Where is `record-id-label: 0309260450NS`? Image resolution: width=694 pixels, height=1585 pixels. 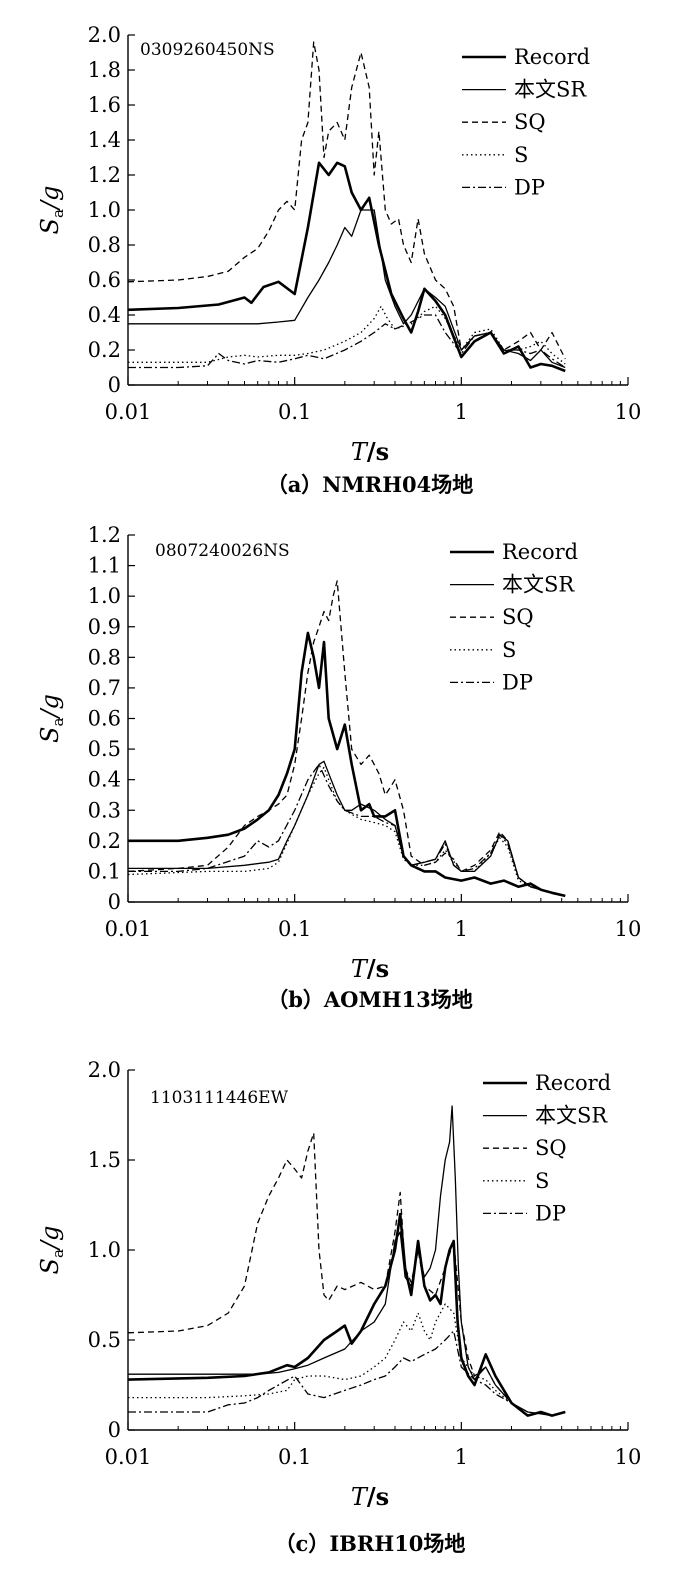 record-id-label: 0309260450NS is located at coordinates (207, 50).